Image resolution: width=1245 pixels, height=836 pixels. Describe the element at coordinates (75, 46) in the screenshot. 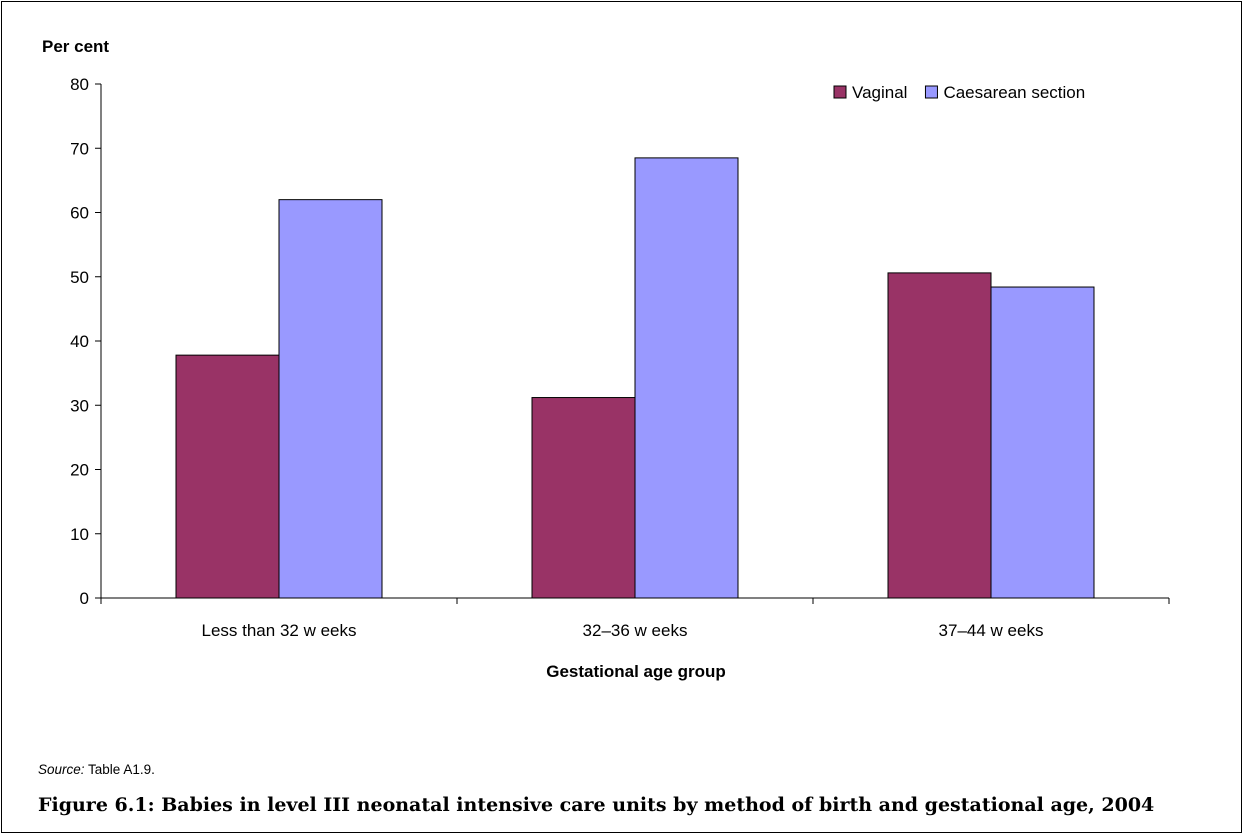

I see `y-axis-title: Per cent` at that location.